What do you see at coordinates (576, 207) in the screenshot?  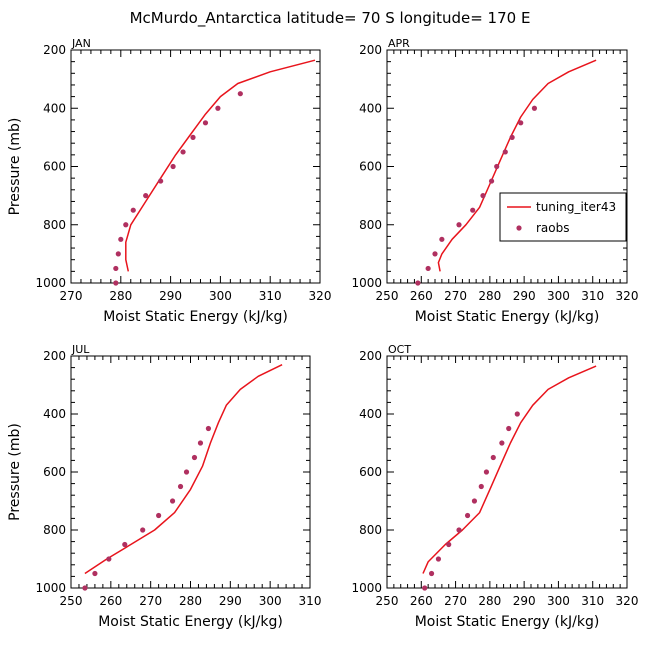 I see `legend-model-label: tuning_iter43` at bounding box center [576, 207].